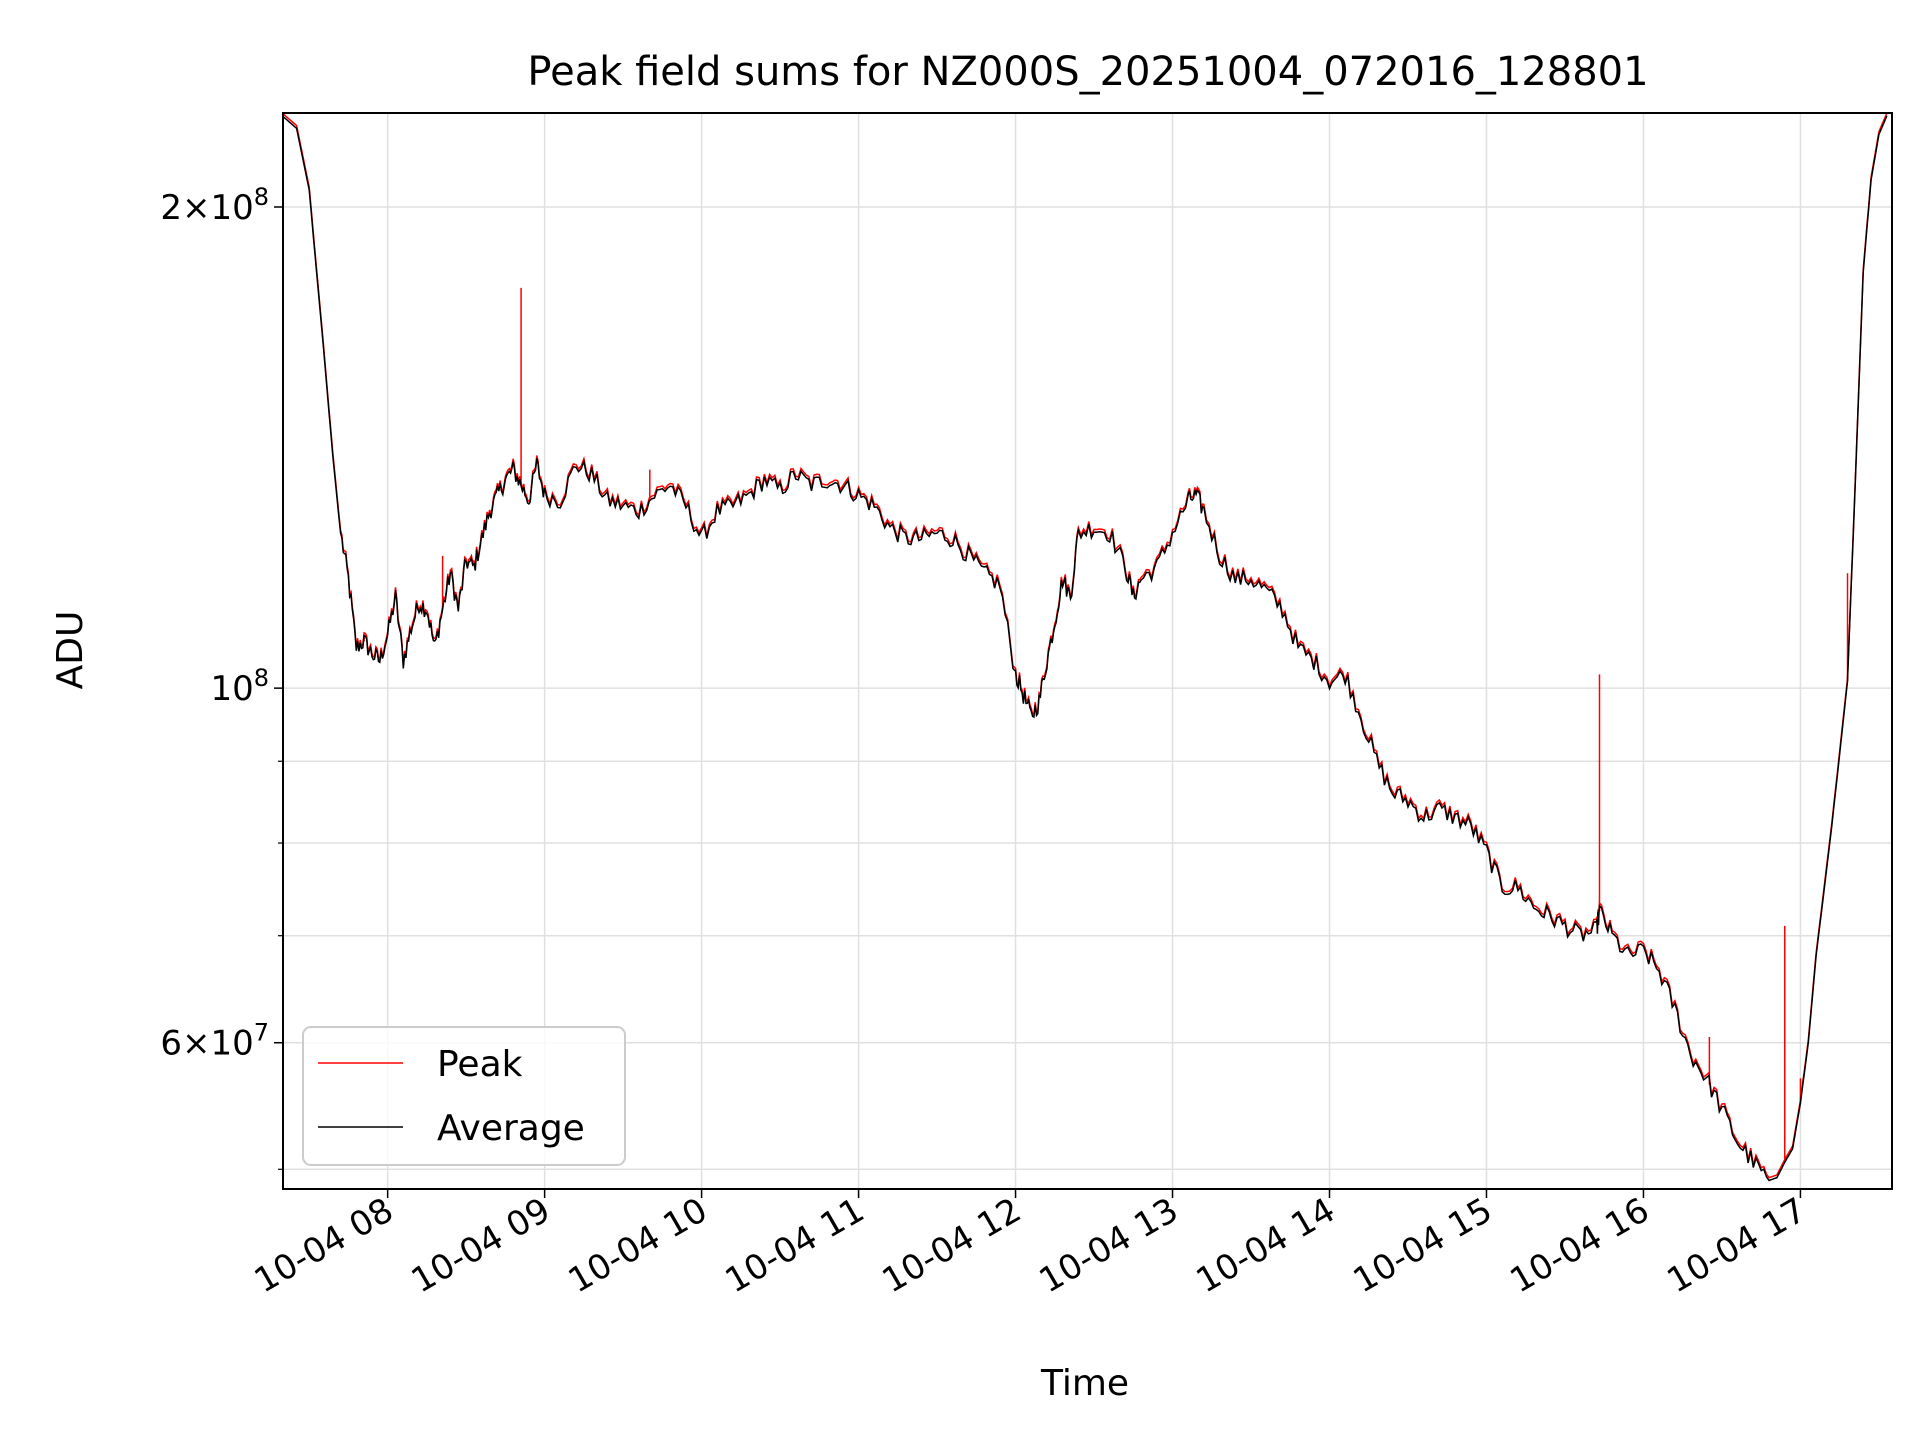 Image resolution: width=1920 pixels, height=1440 pixels. I want to click on legend-box, so click(464, 1096).